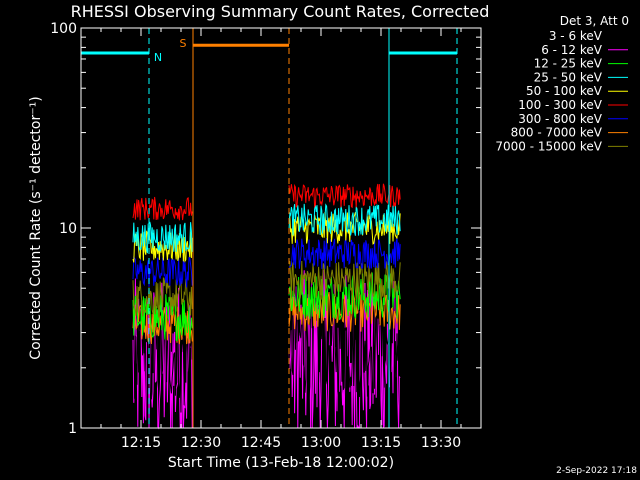 The height and width of the screenshot is (480, 640). Describe the element at coordinates (321, 443) in the screenshot. I see `x-tick-label: 13:00` at that location.